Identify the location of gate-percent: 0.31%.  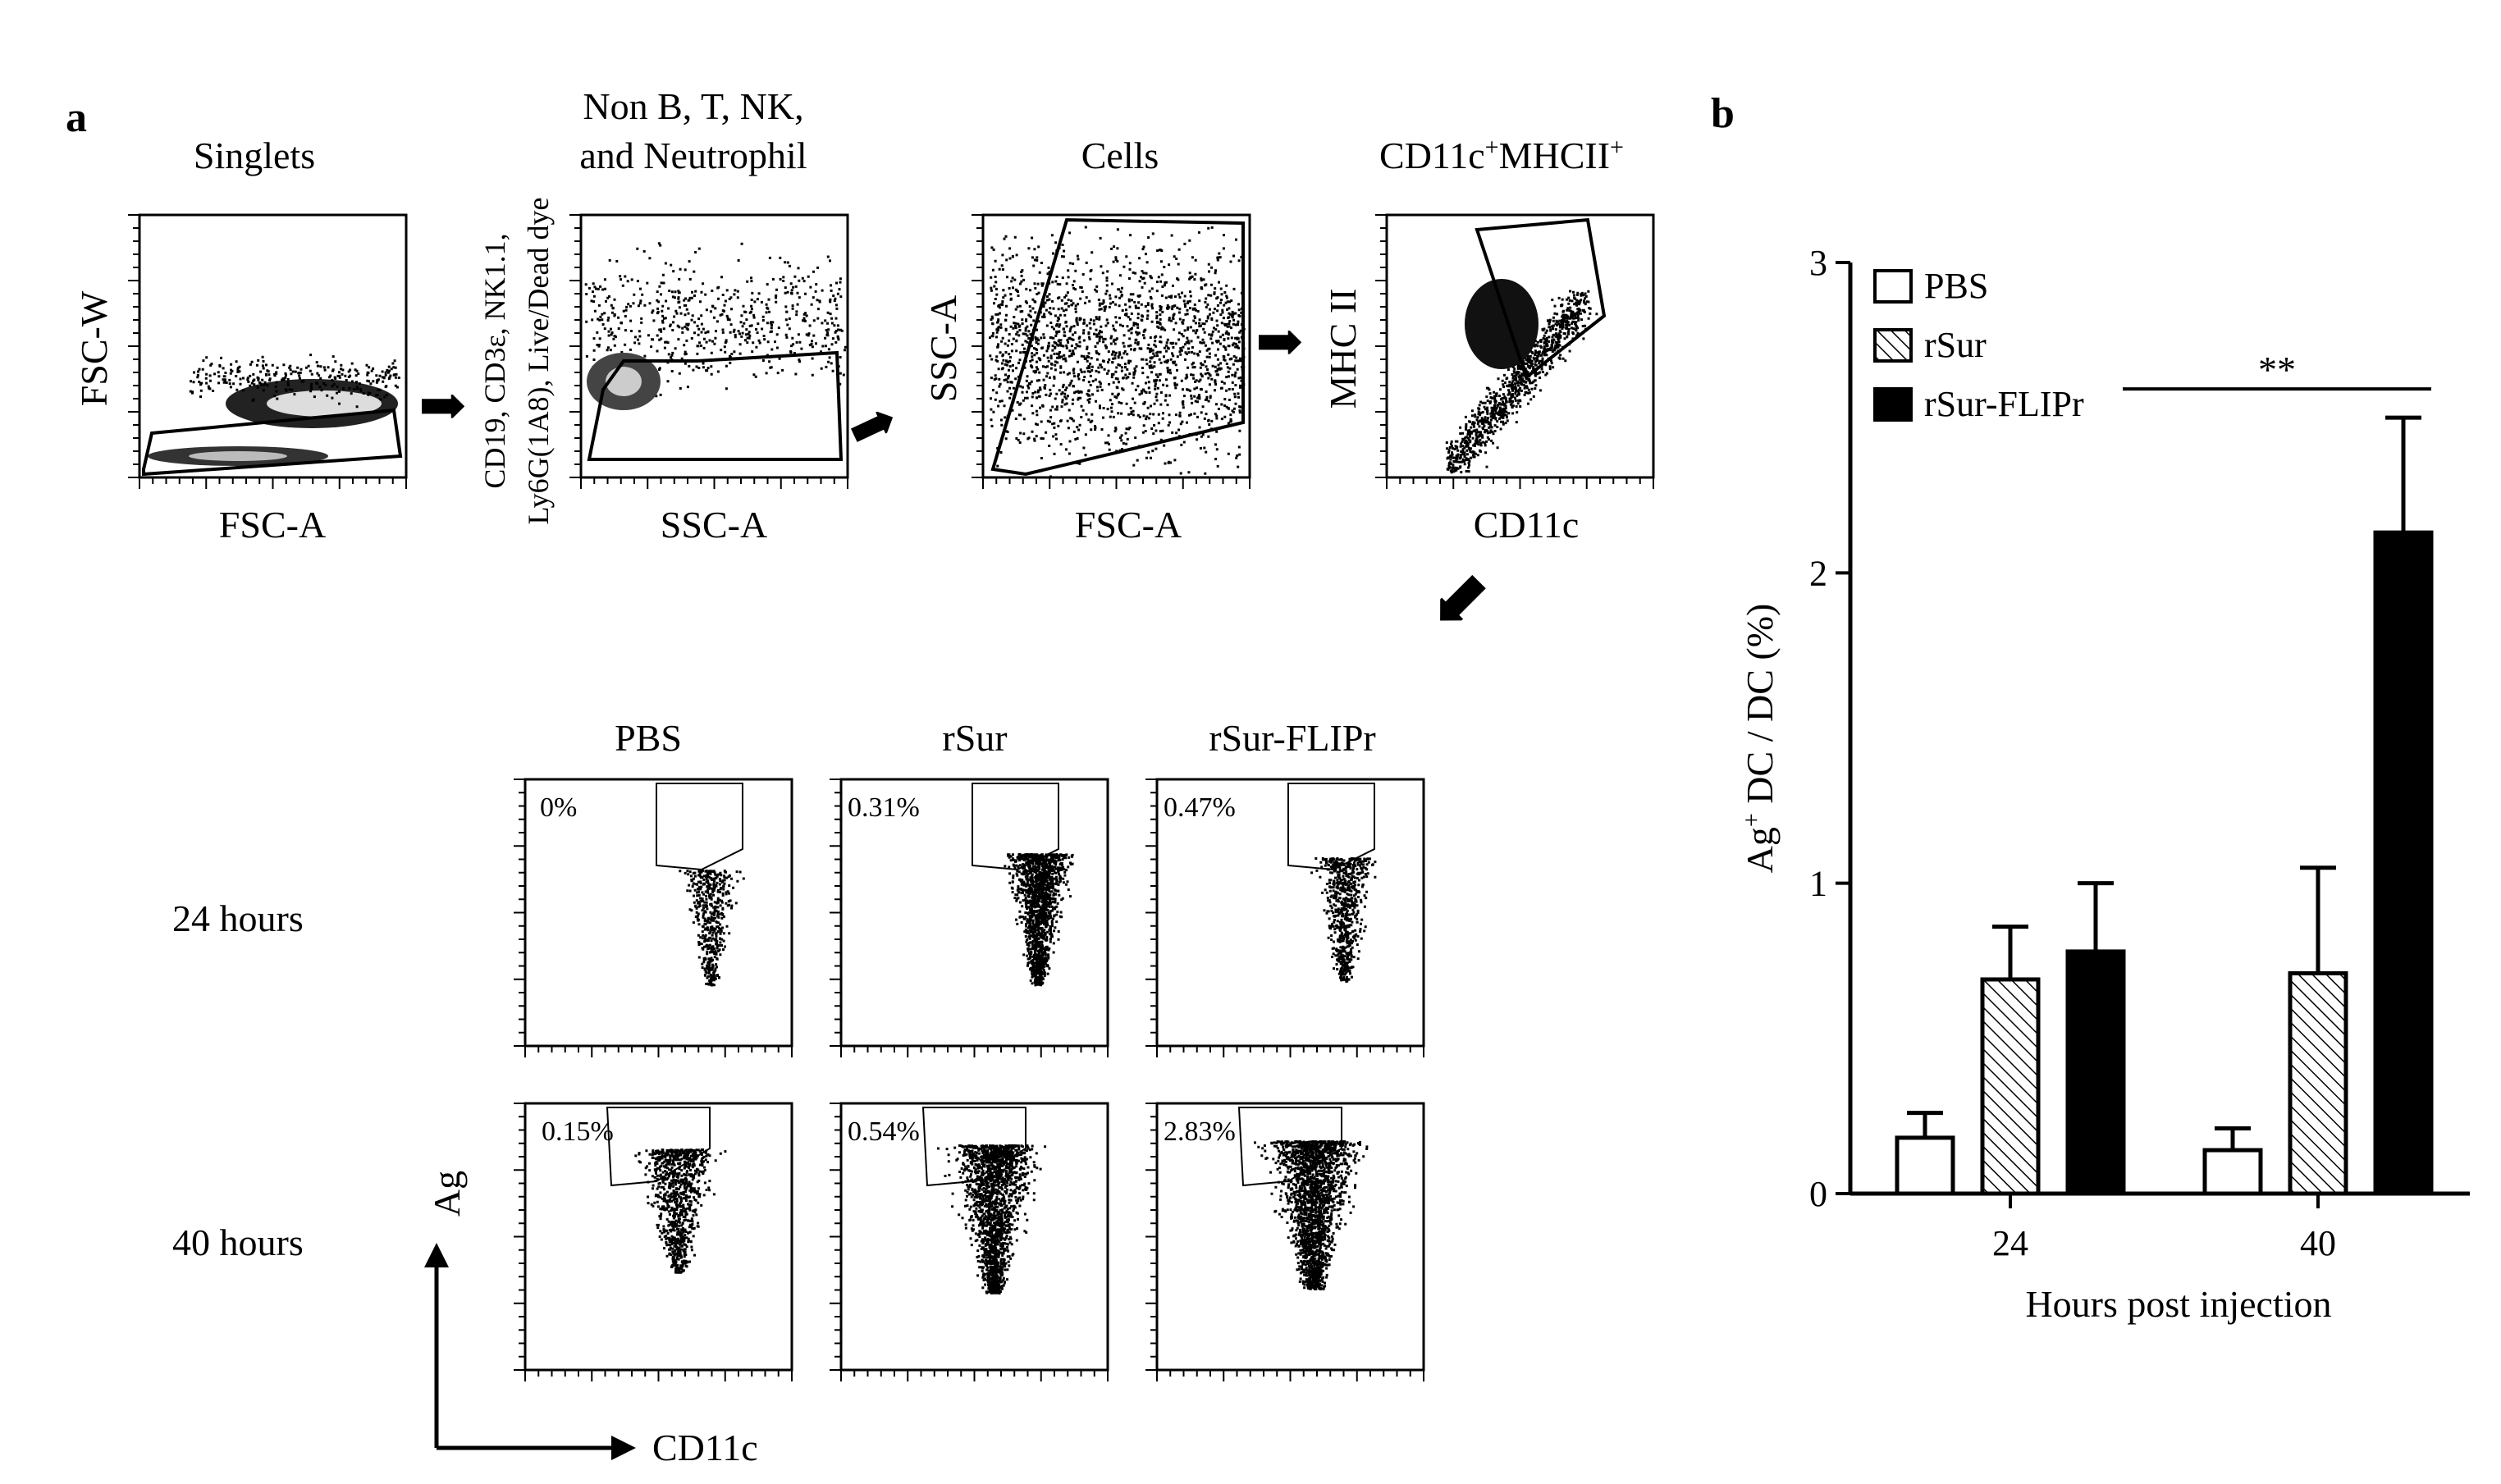
(884, 807).